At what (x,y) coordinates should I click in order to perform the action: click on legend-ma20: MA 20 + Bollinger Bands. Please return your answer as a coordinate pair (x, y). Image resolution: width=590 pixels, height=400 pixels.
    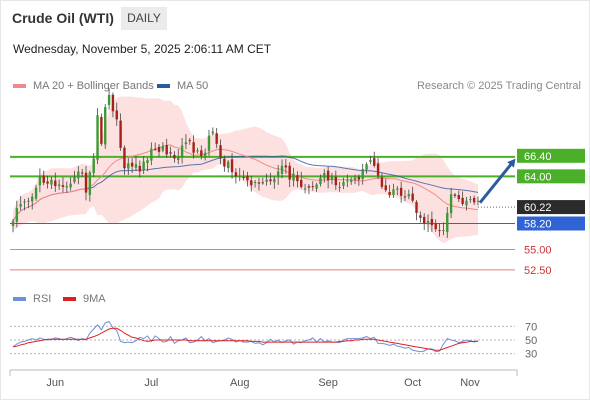
    Looking at the image, I should click on (83, 86).